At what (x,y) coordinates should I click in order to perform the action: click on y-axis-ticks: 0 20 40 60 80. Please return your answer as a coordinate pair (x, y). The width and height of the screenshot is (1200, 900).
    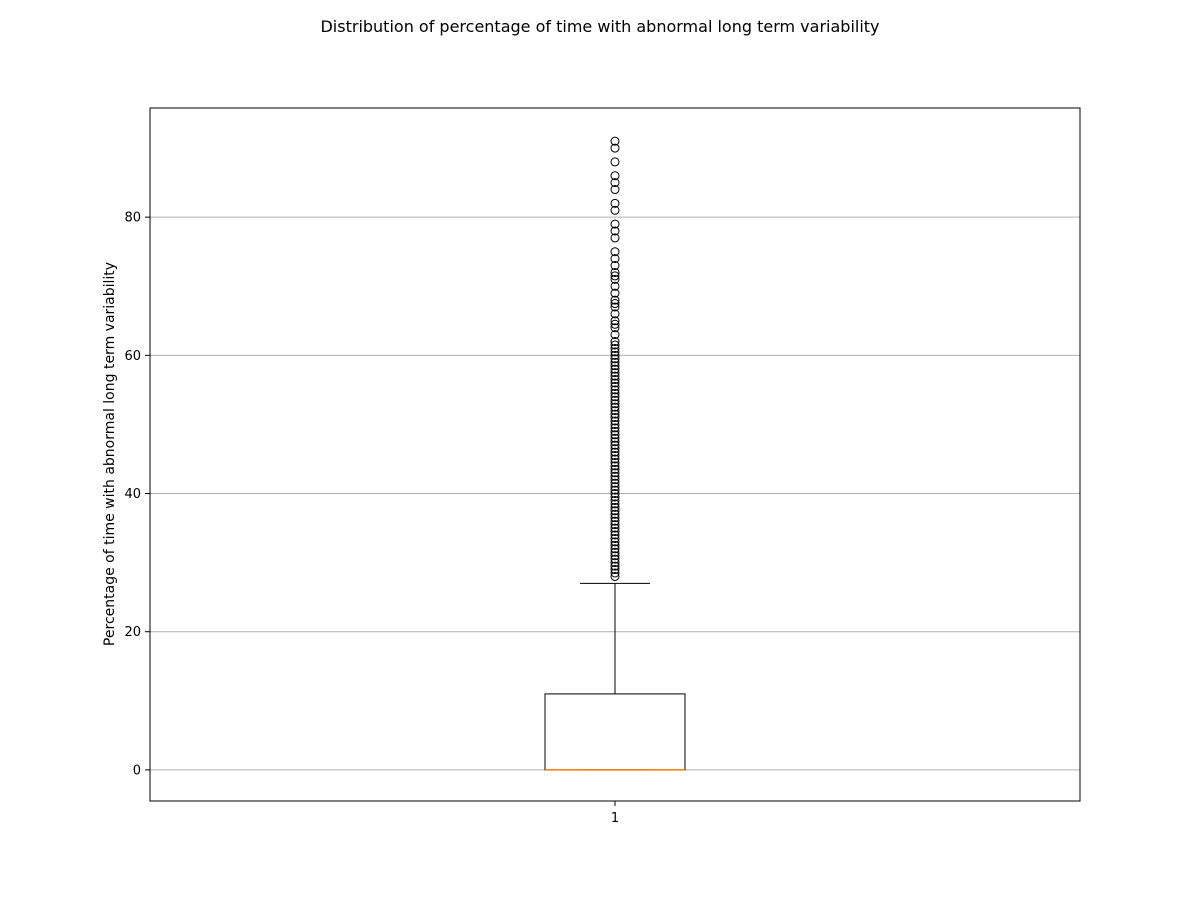
    Looking at the image, I should click on (137, 494).